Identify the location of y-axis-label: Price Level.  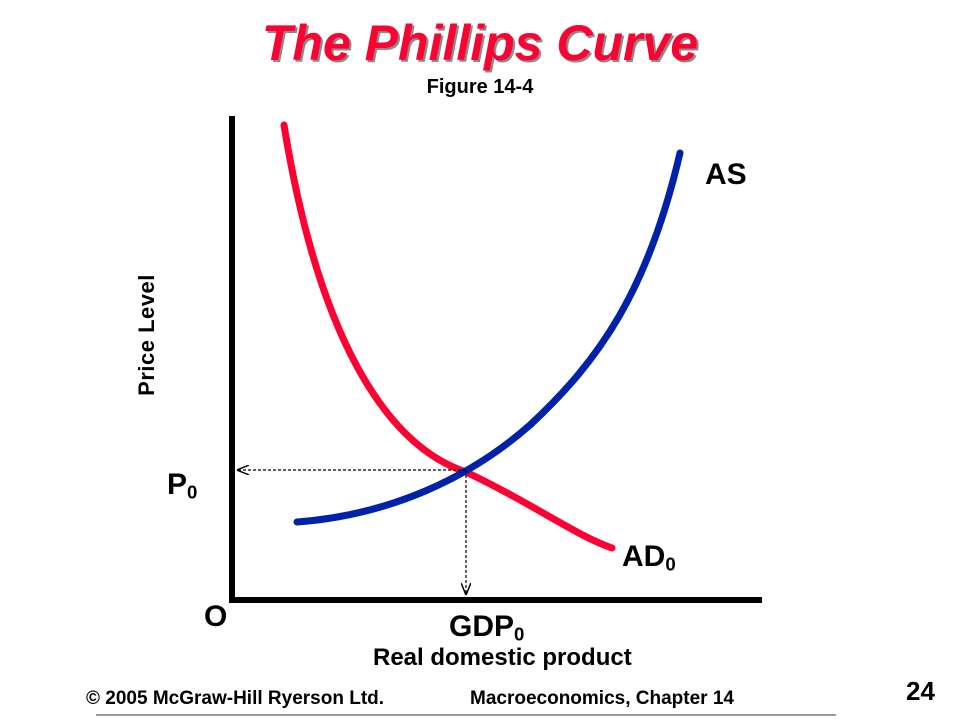
(146, 335).